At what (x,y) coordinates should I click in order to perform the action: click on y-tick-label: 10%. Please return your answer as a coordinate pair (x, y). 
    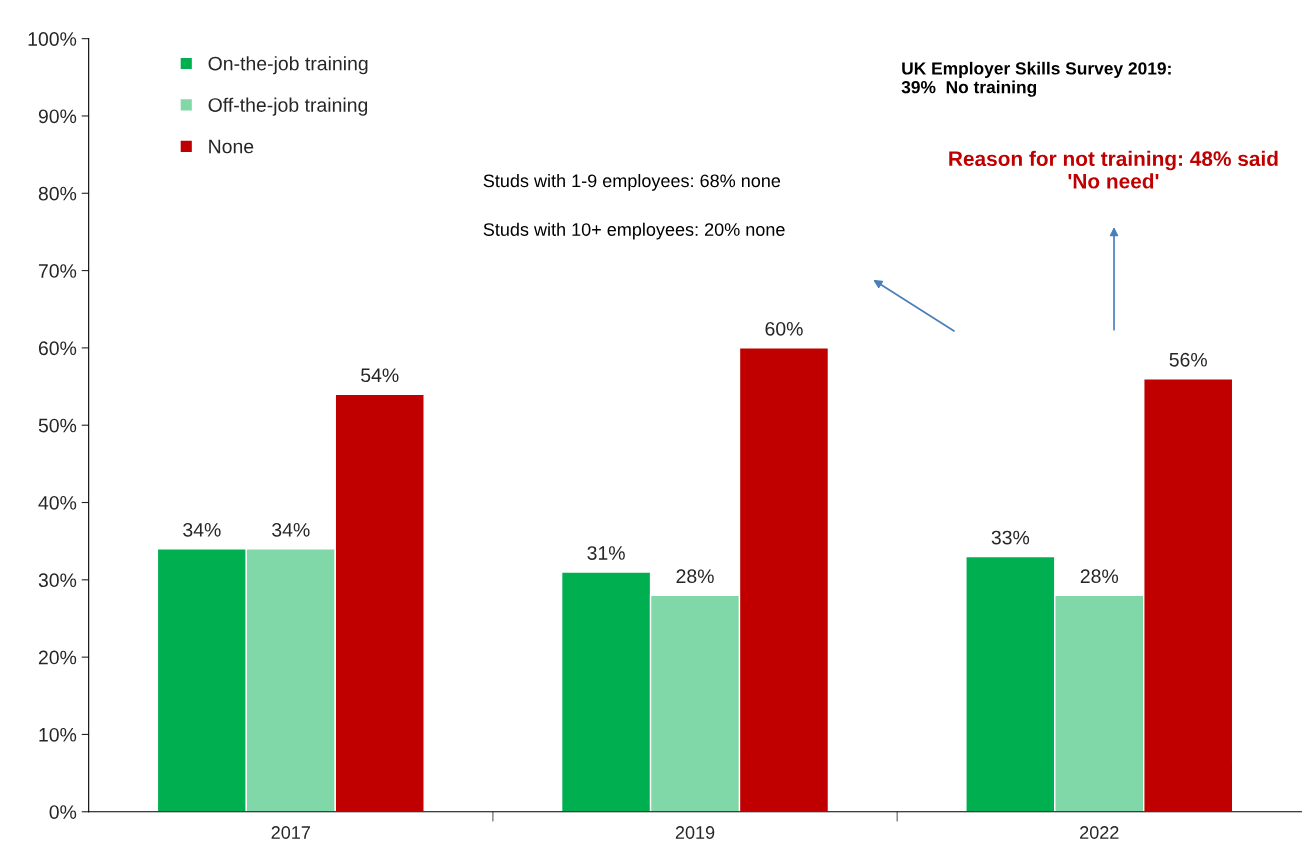
    Looking at the image, I should click on (58, 734).